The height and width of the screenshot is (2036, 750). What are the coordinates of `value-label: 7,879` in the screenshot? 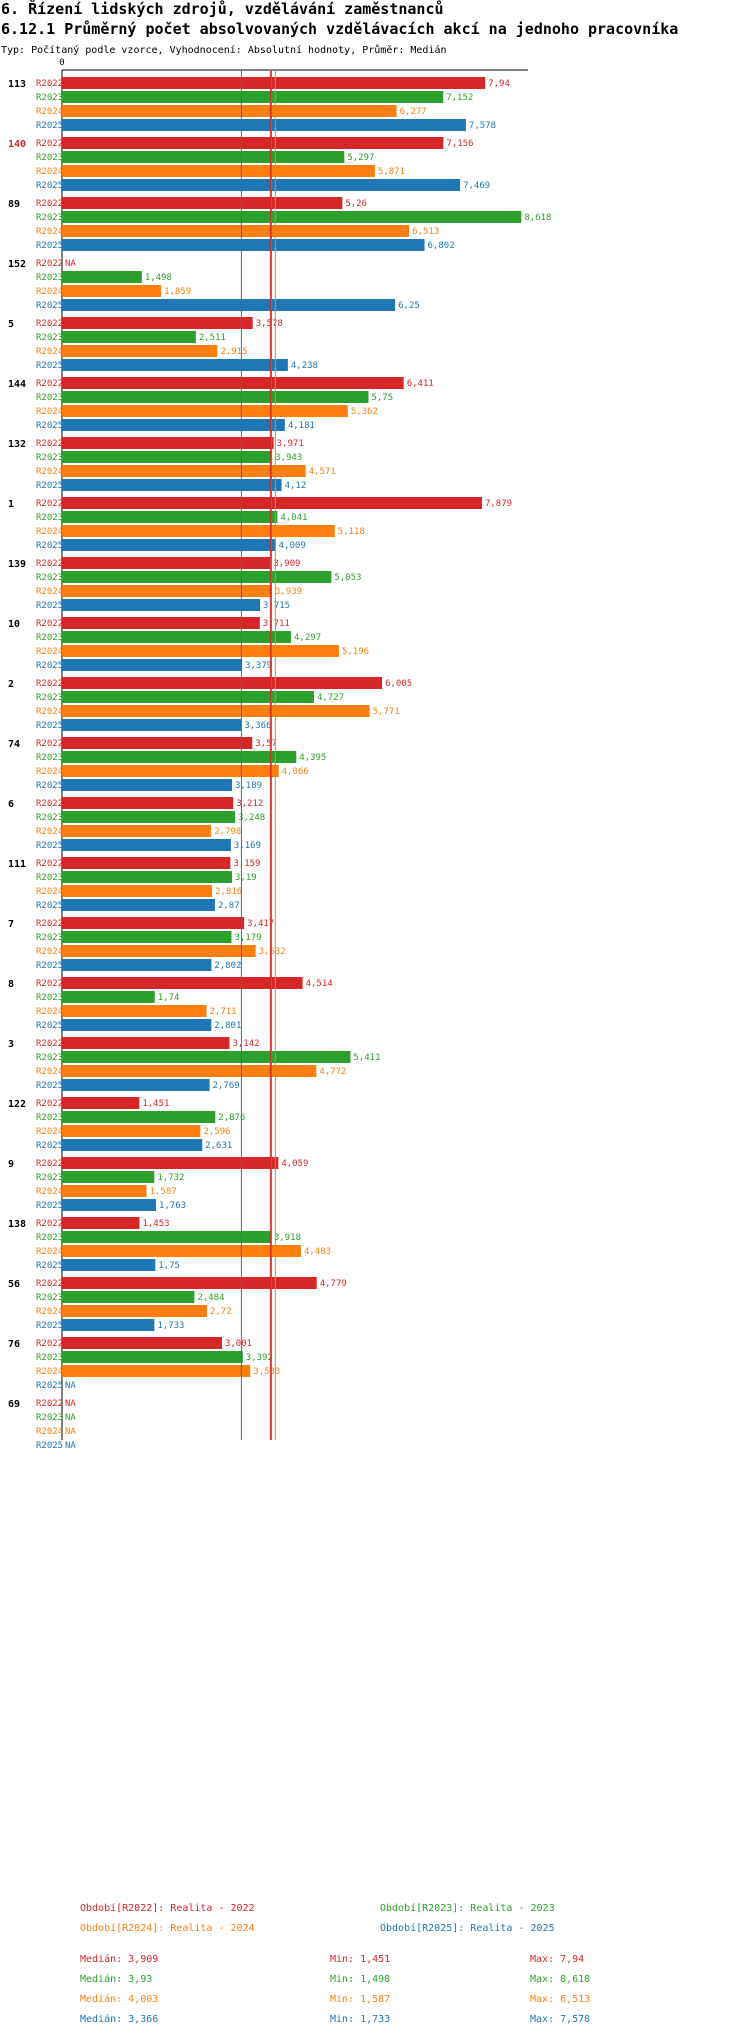 It's located at (498, 504).